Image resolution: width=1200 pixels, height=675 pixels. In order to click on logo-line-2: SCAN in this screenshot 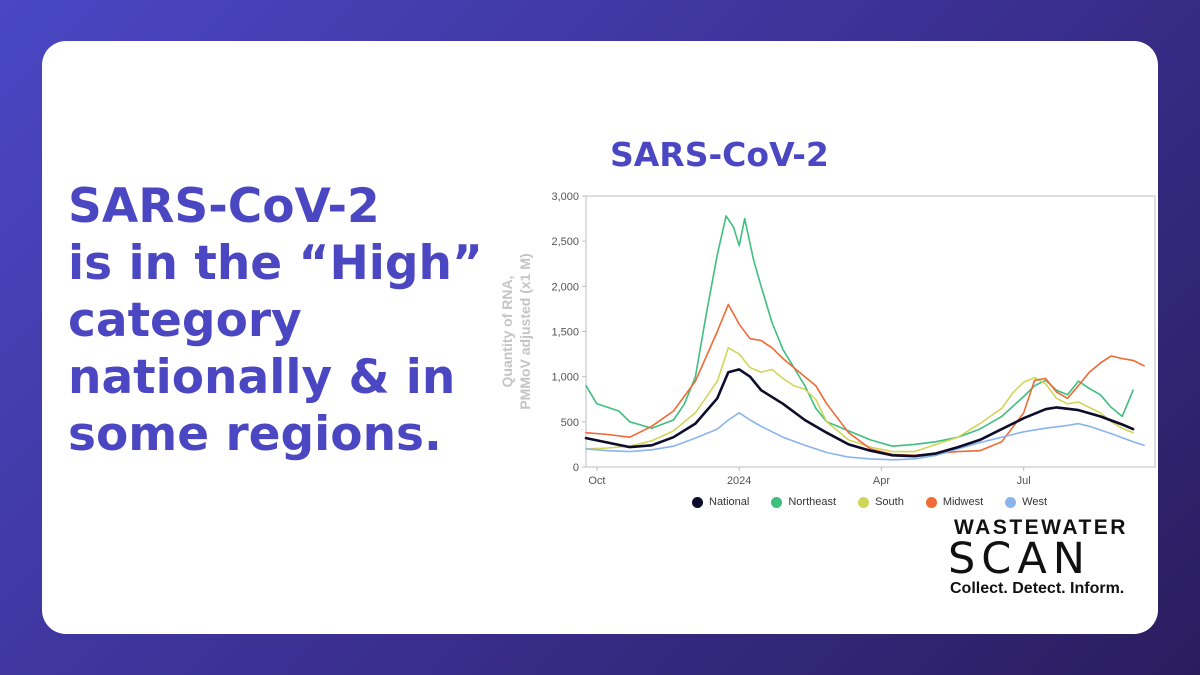, I will do `click(1019, 559)`.